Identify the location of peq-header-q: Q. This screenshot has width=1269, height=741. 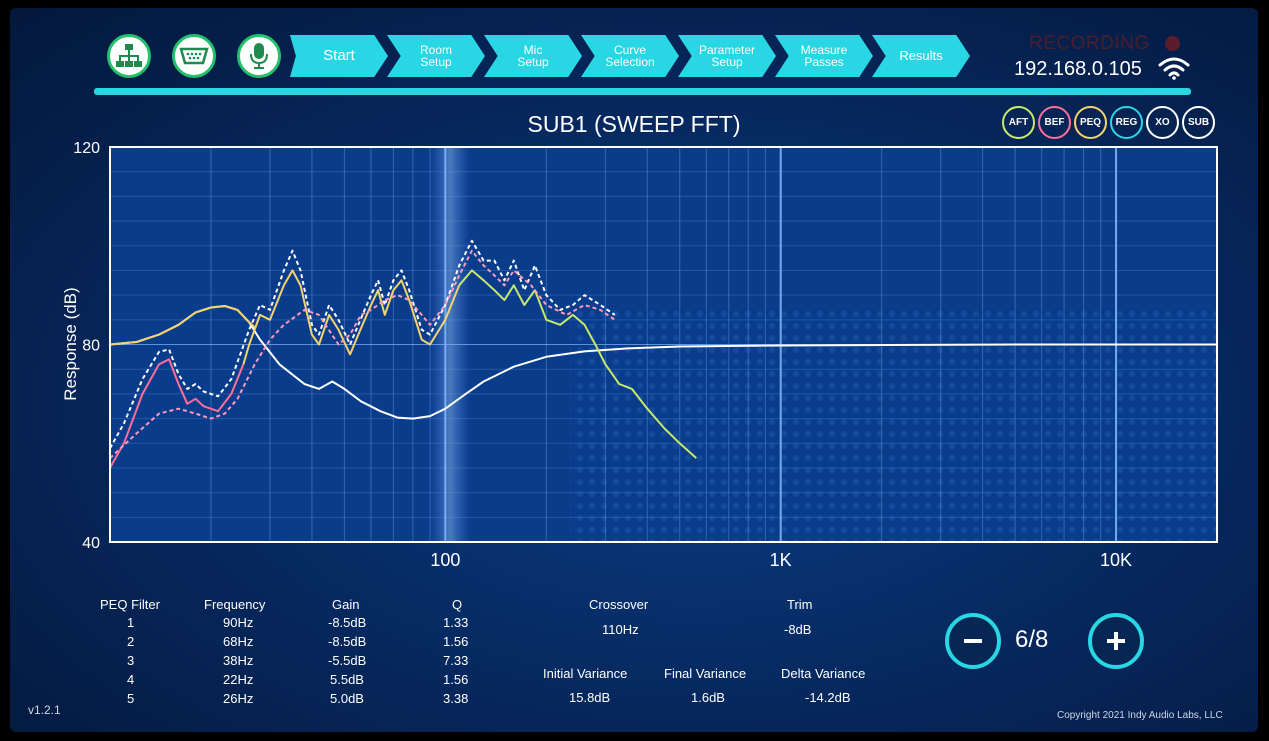
(457, 604).